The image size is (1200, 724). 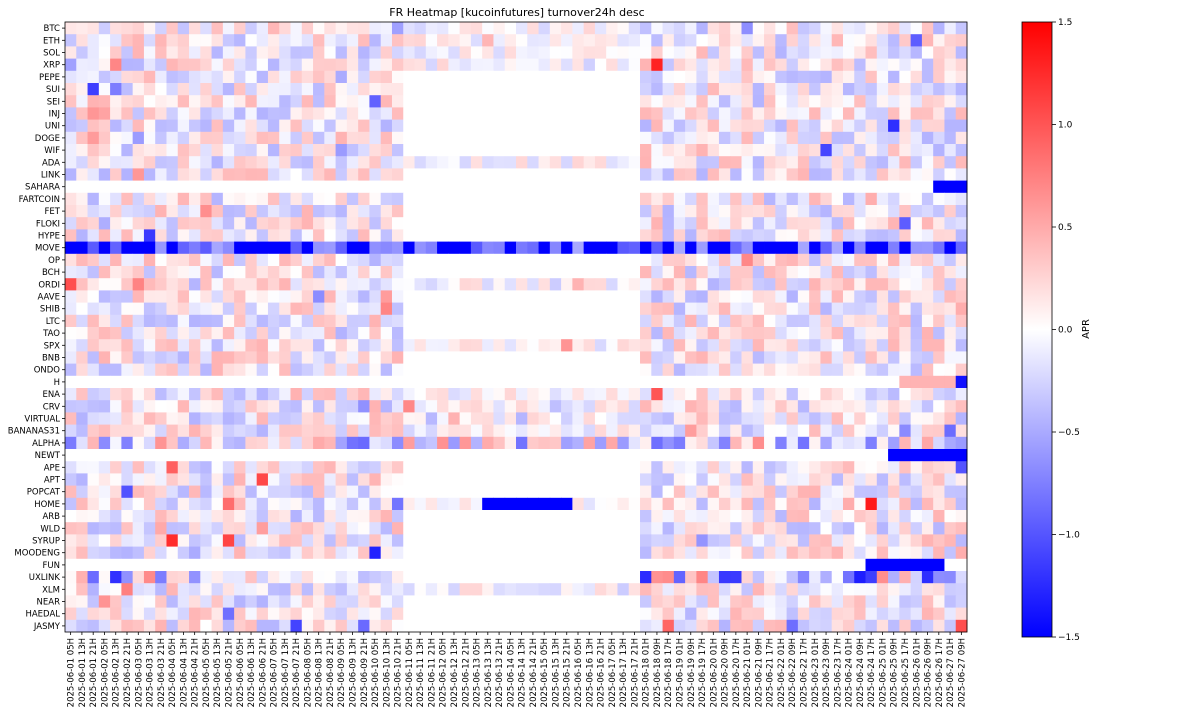 What do you see at coordinates (53, 322) in the screenshot?
I see `y-tick-label: LTC` at bounding box center [53, 322].